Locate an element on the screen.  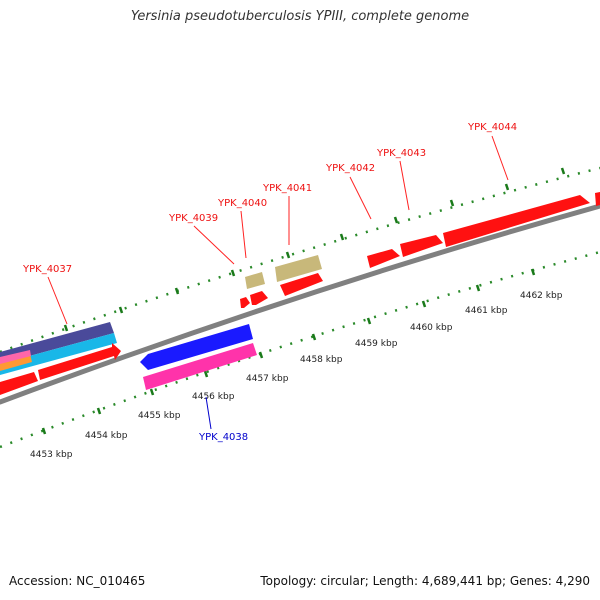
gene-label-ypk-4043: YPK_4043 is located at coordinates (401, 153).